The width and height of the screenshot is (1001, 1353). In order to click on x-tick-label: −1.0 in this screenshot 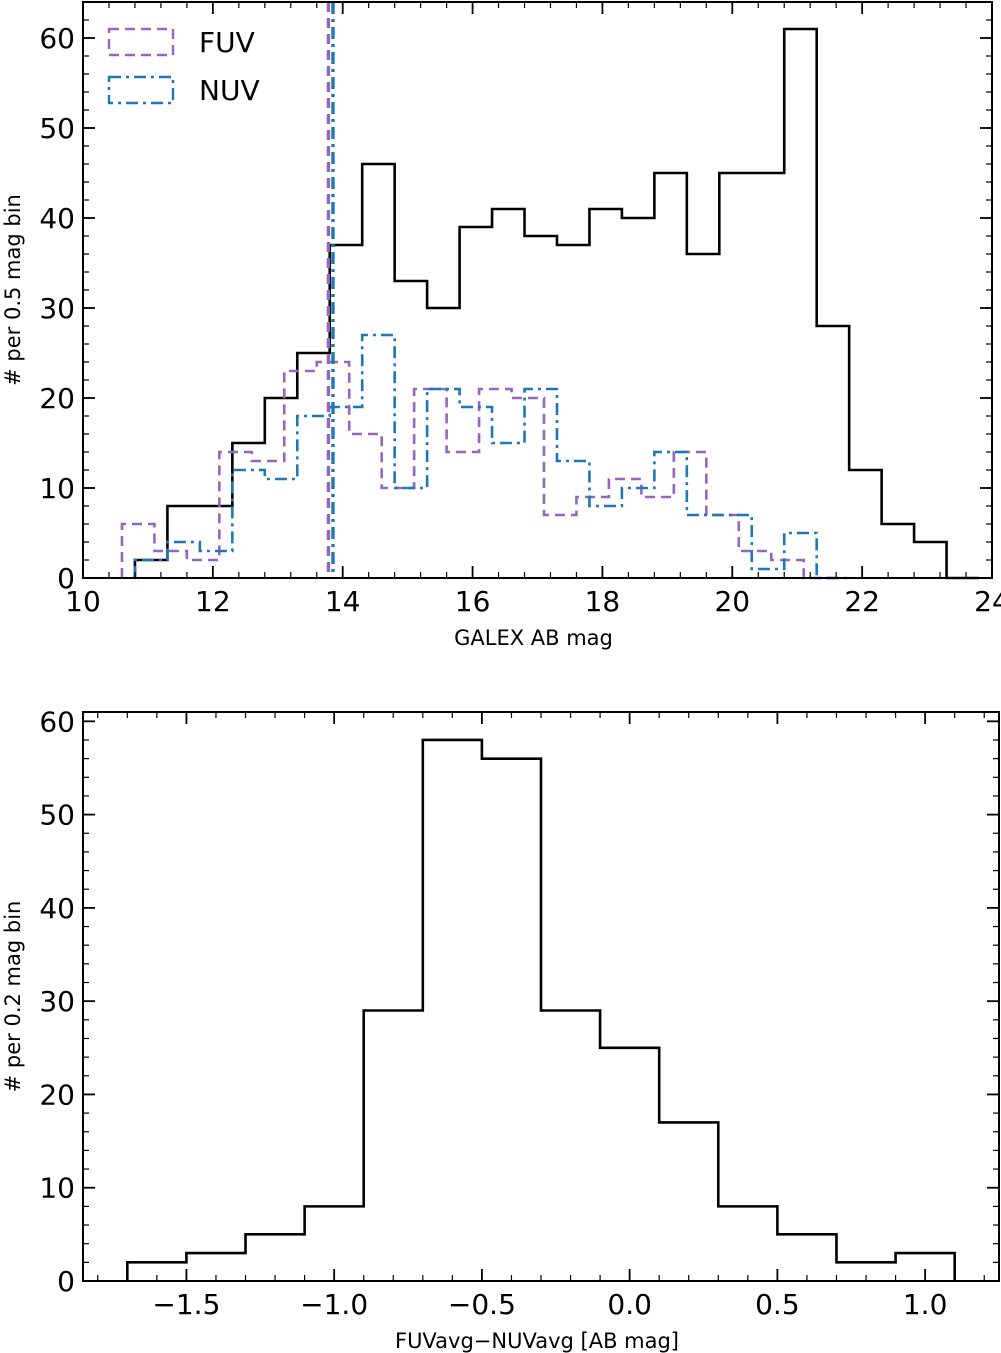, I will do `click(334, 1304)`.